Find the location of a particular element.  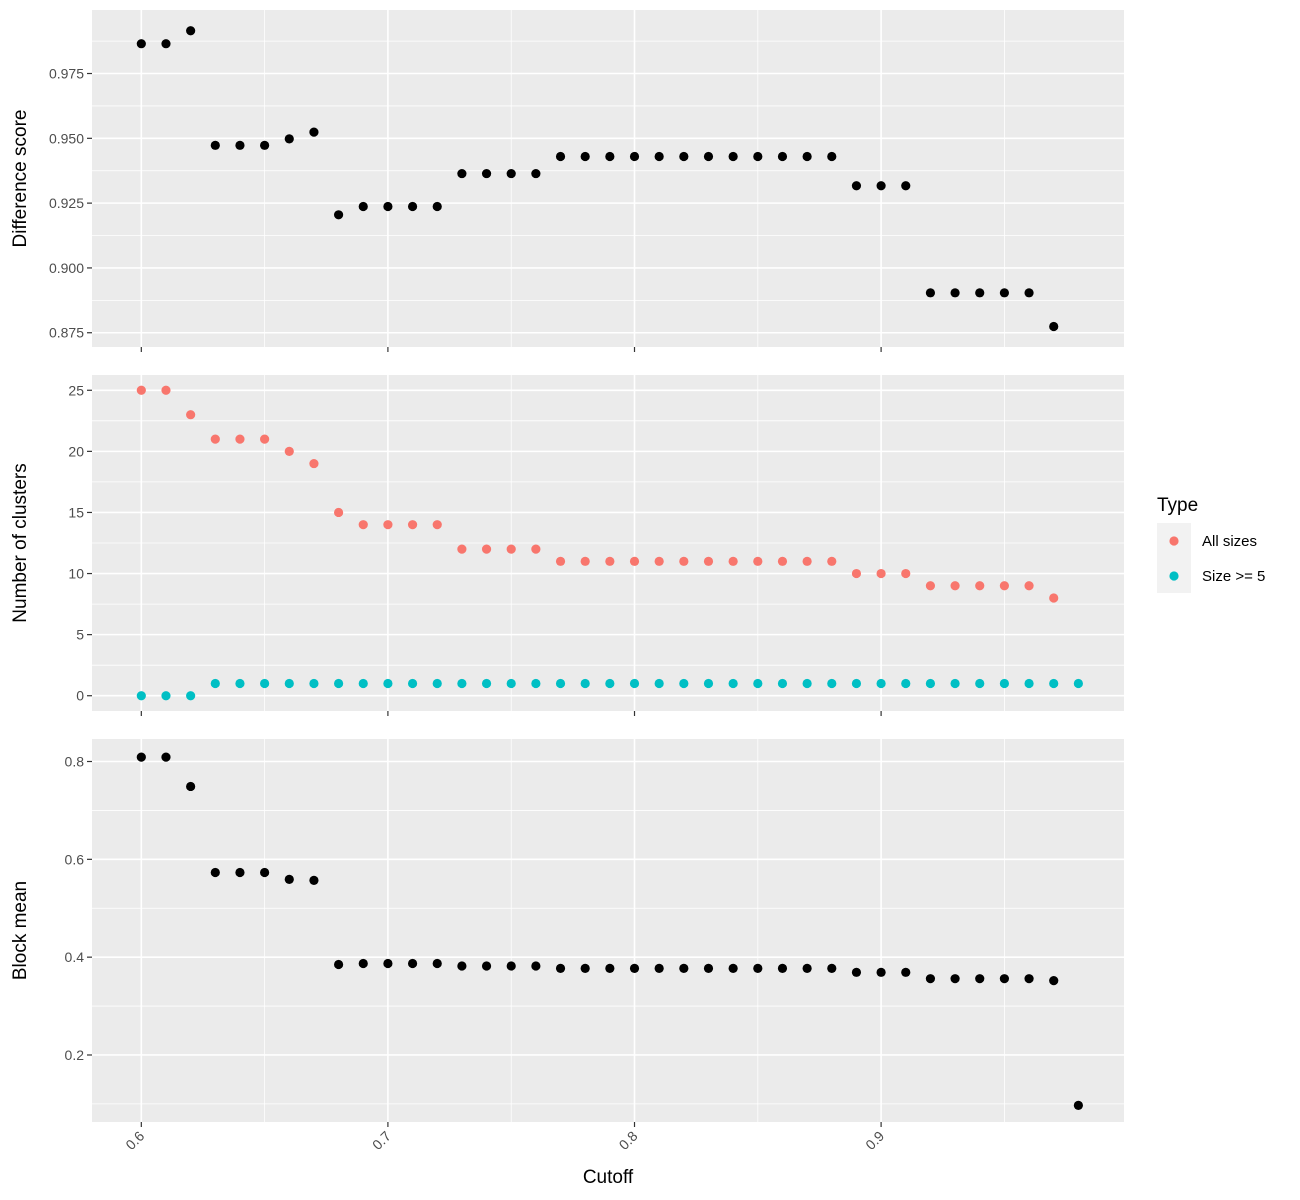

y-tick-label: 0.875 is located at coordinates (66, 333).